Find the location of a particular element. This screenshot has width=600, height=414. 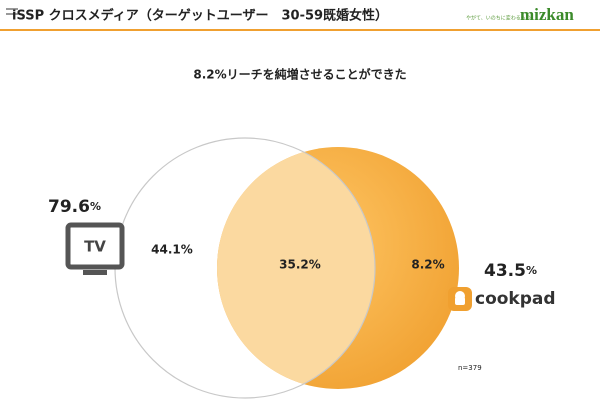

tv-icon-label: TV is located at coordinates (95, 247).